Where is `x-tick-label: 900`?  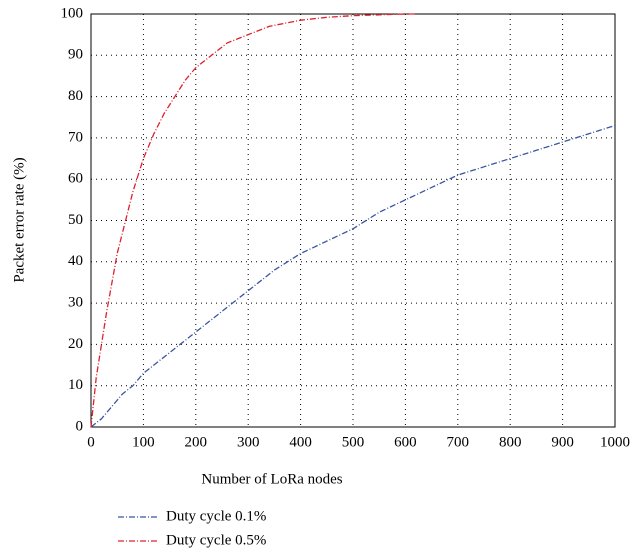 x-tick-label: 900 is located at coordinates (562, 442).